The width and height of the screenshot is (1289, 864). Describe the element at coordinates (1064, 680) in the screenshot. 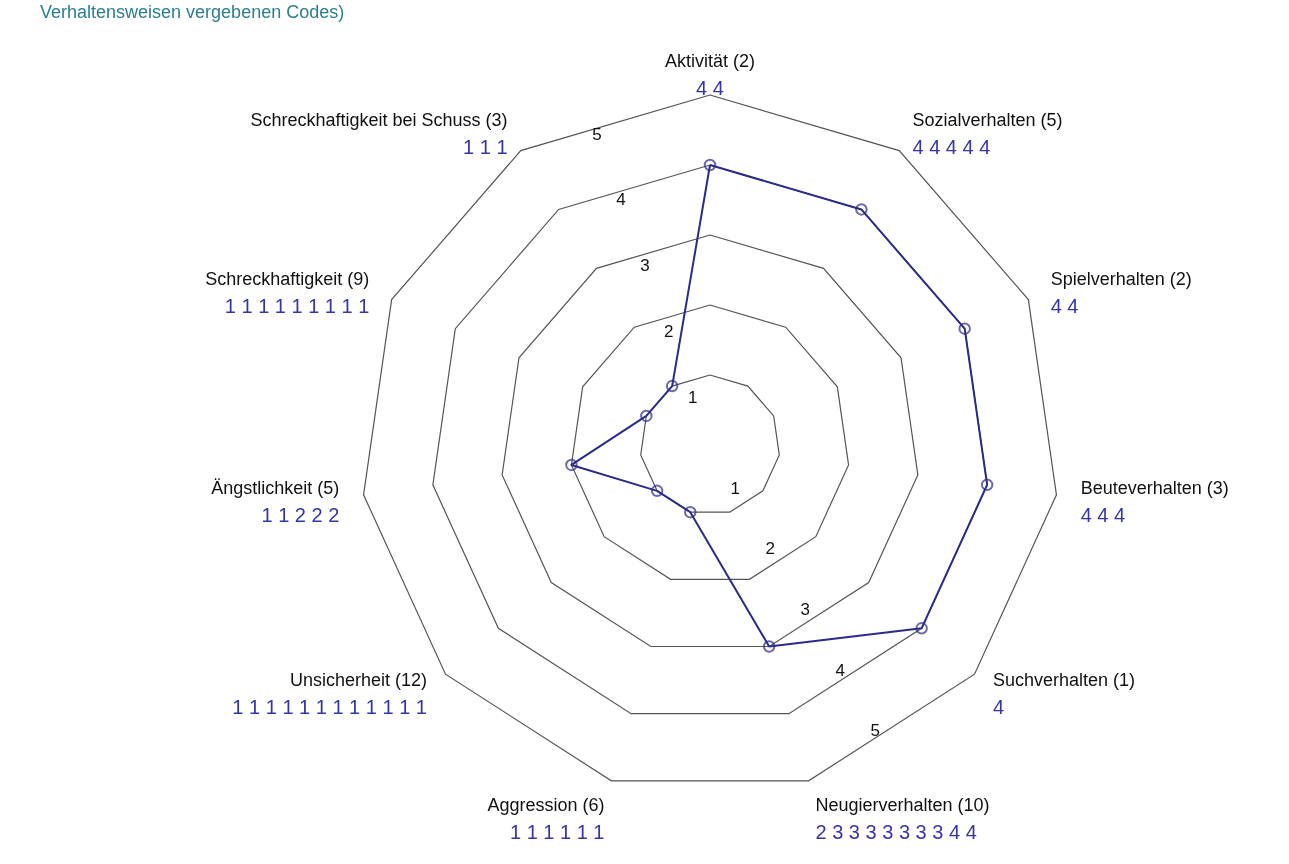

I see `spoke-label: Suchverhalten (1)` at that location.